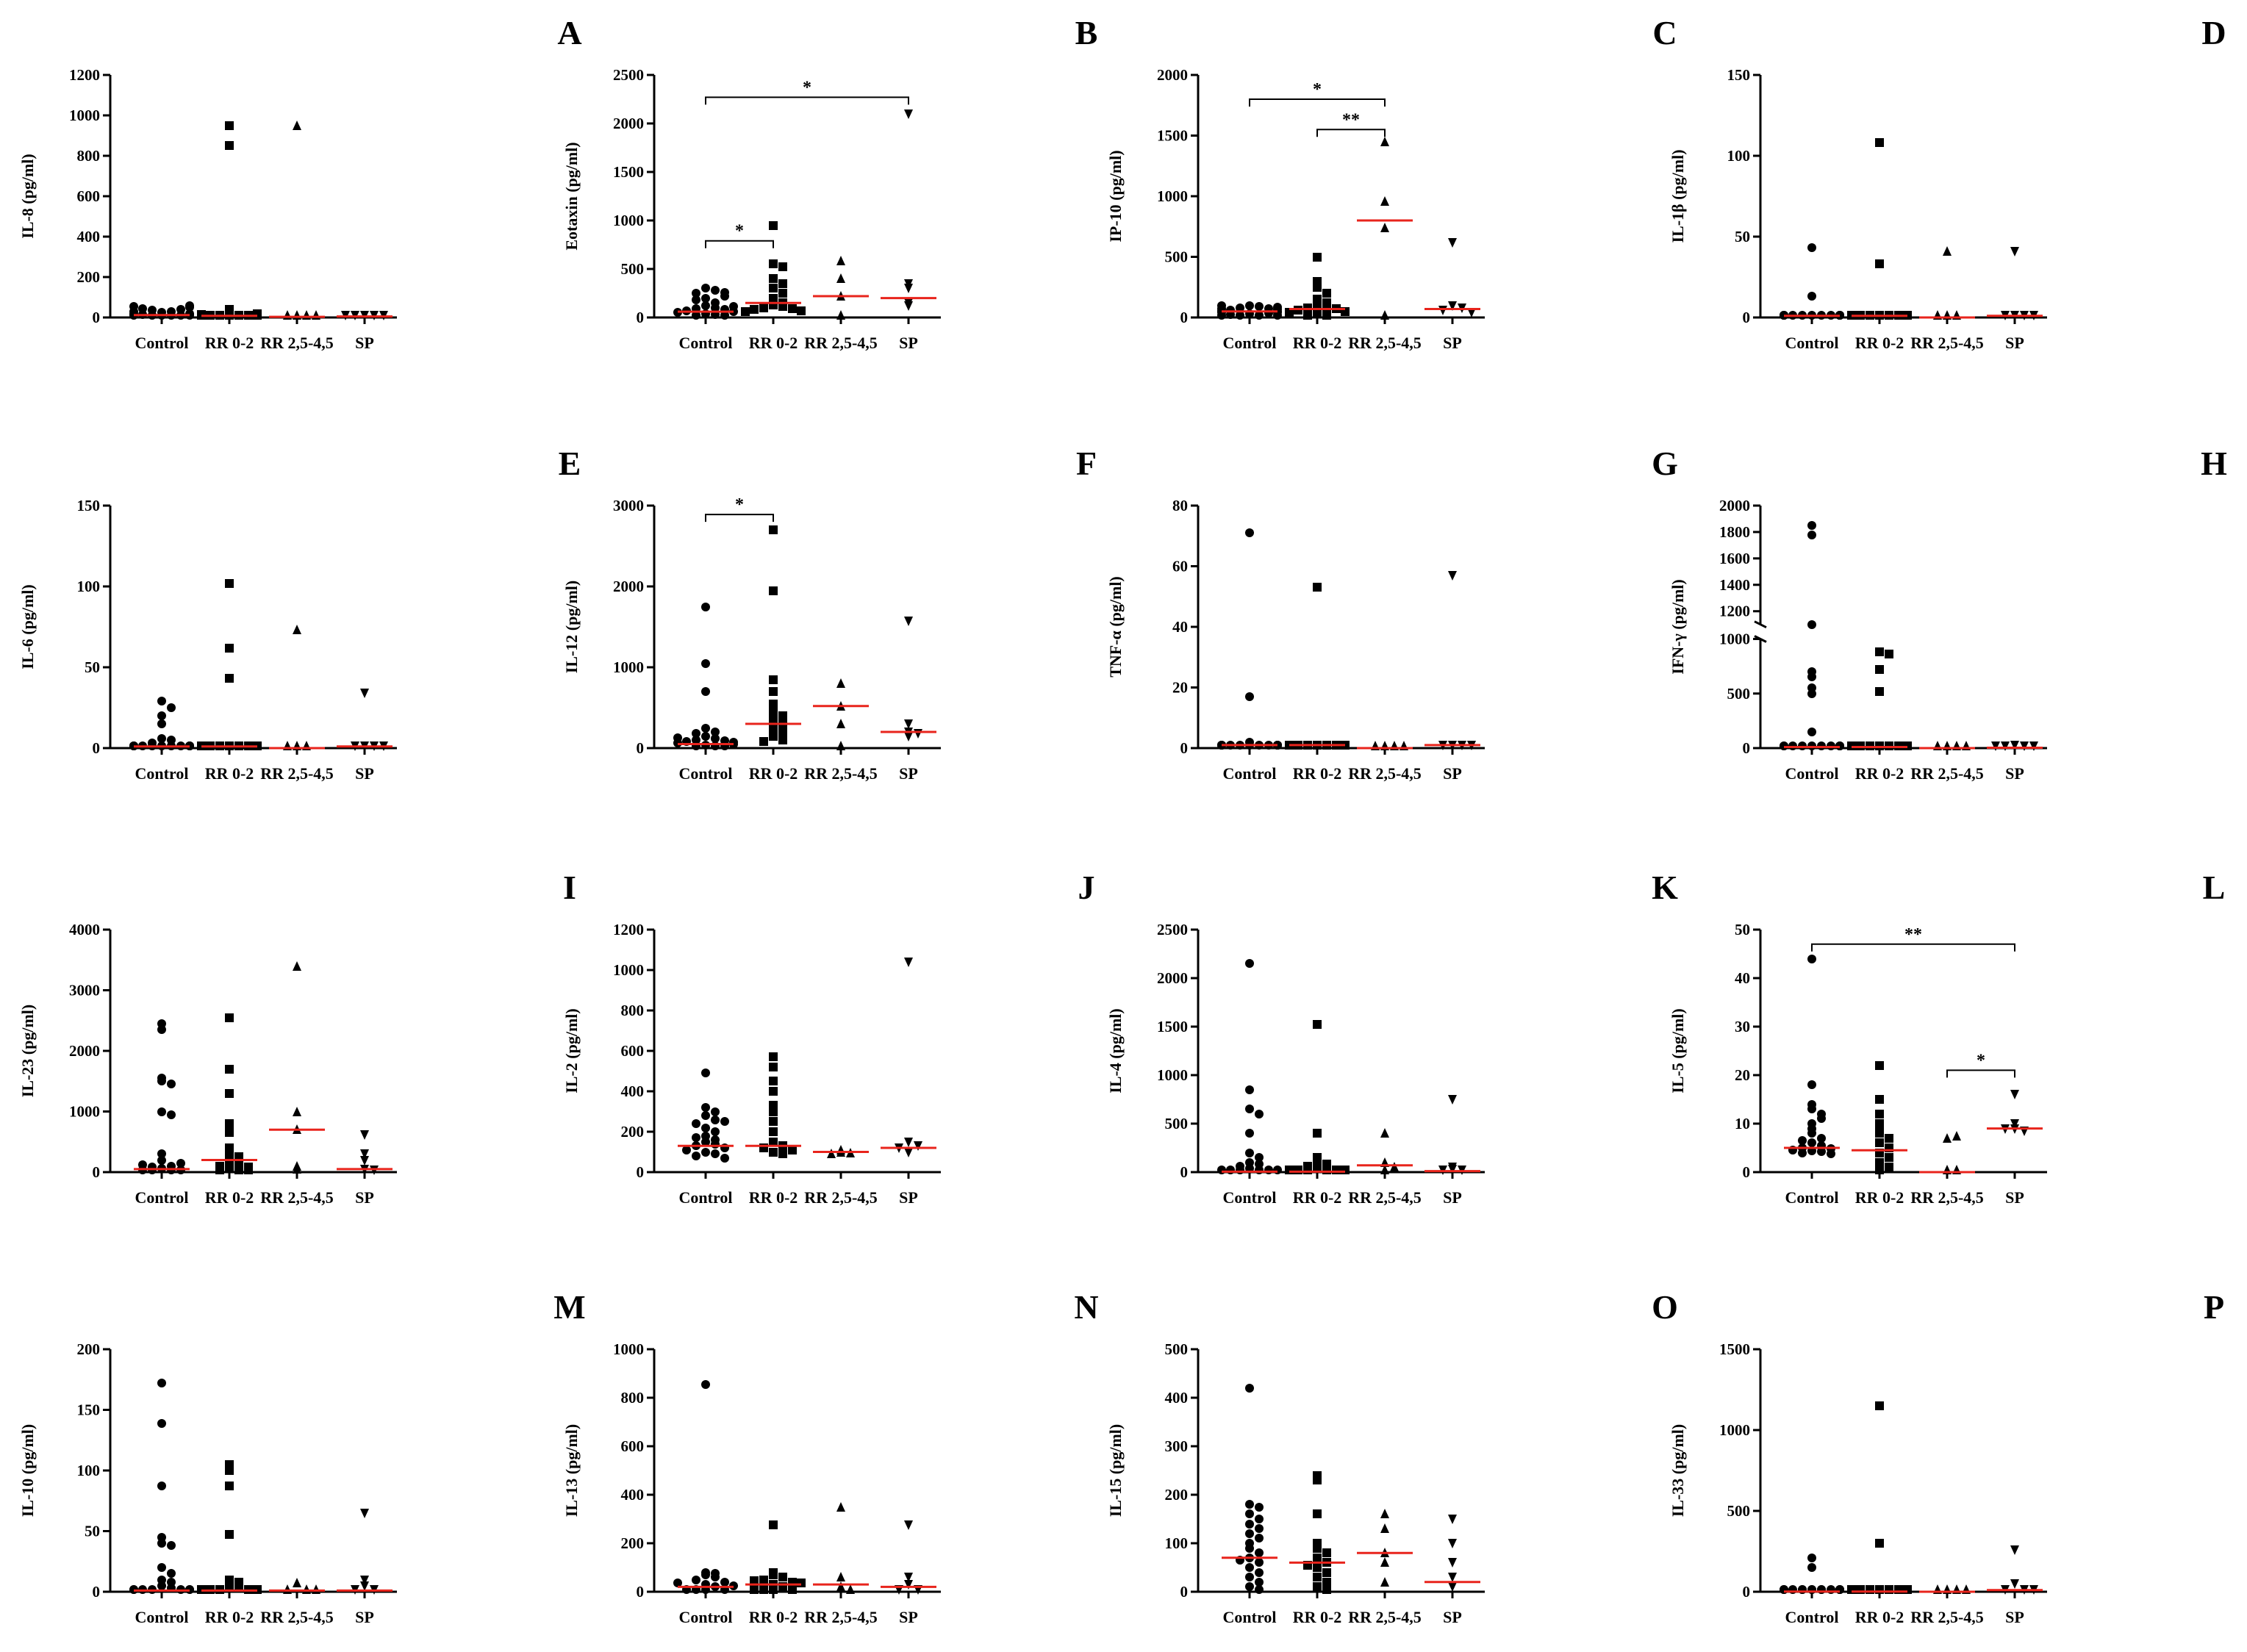  Describe the element at coordinates (1172, 1026) in the screenshot. I see `y-tick-label: 1500` at that location.